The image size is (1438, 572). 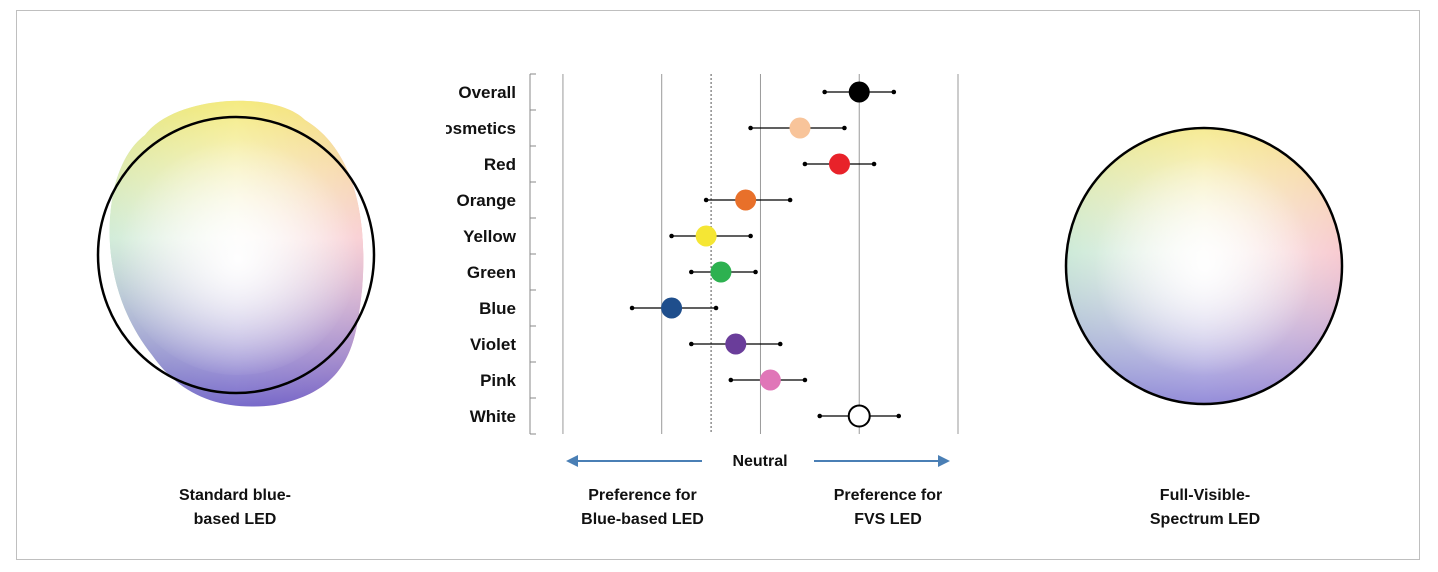 What do you see at coordinates (1205, 519) in the screenshot?
I see `fvs-led-caption-line2: Spectrum LED` at bounding box center [1205, 519].